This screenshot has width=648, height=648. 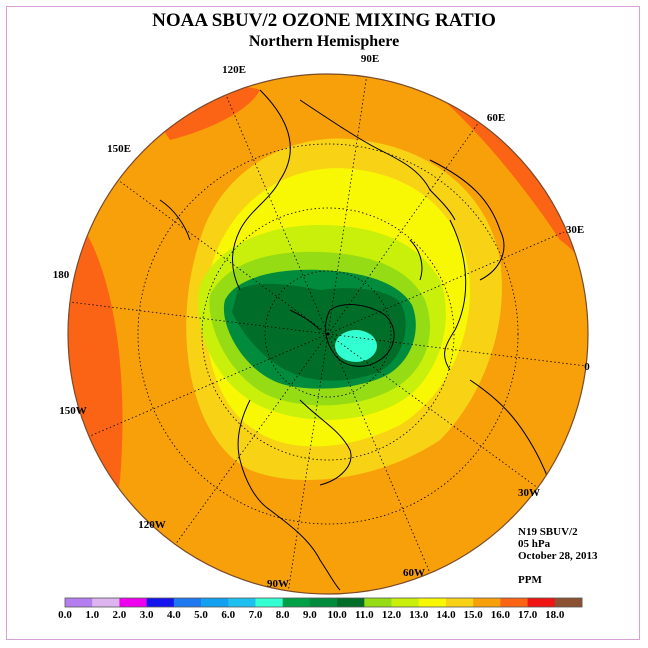 I want to click on colorbar-tick-label: 5.0, so click(x=201, y=615).